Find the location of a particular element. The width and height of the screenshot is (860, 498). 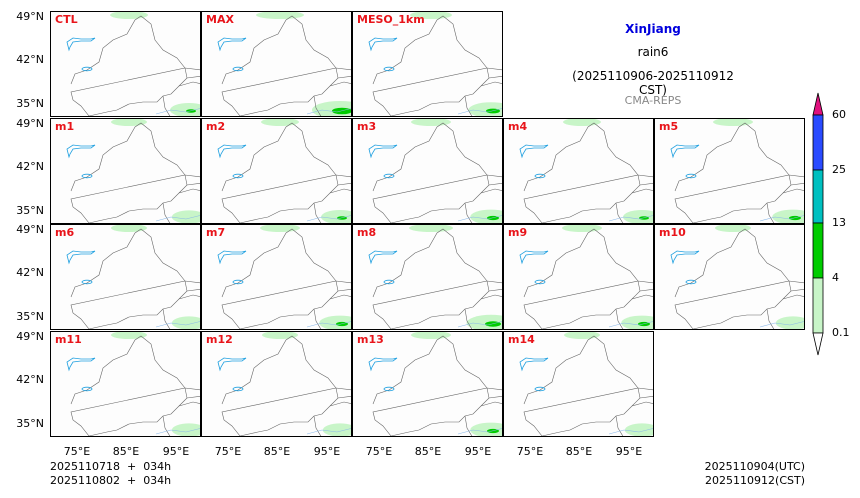

colorbar-label-0.1: 0.1 is located at coordinates (841, 332).